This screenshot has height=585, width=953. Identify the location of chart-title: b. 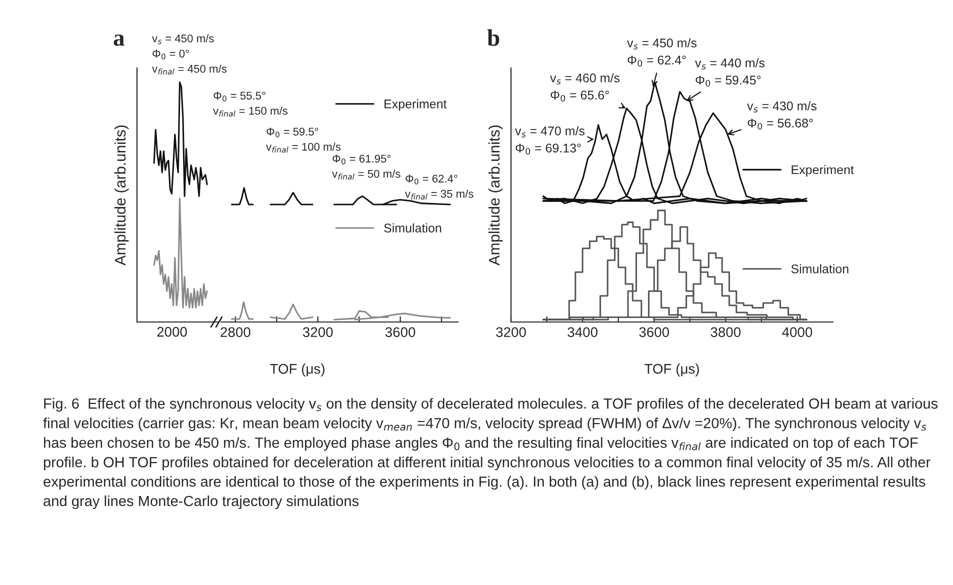
(493, 37).